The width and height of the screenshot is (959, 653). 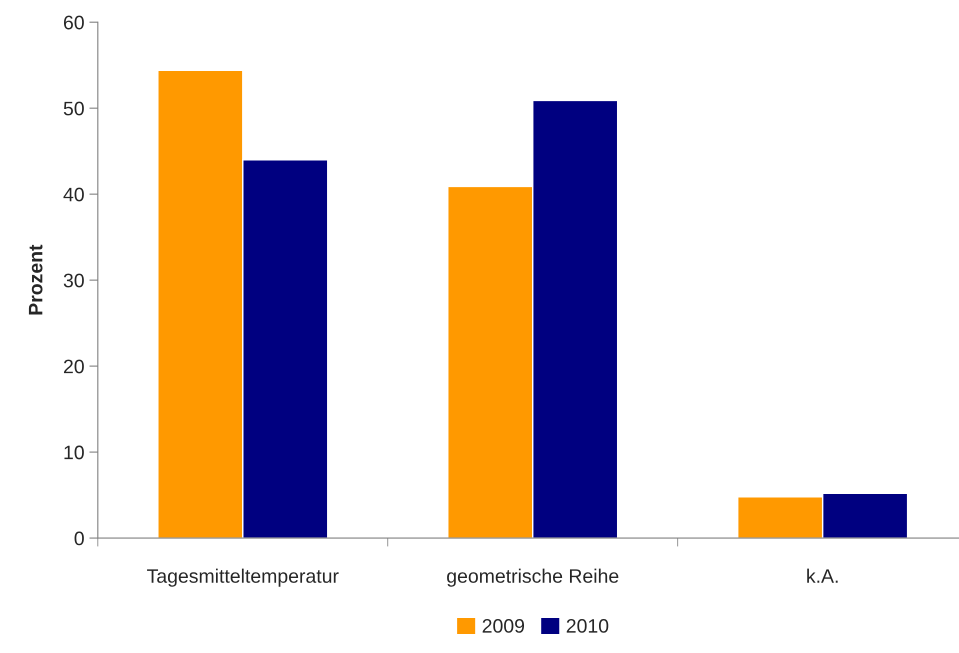 I want to click on y-tick-label: 60, so click(x=74, y=23).